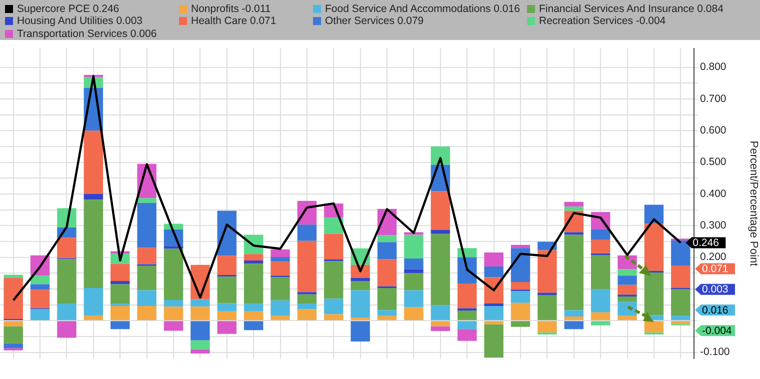  I want to click on legend-label: Health Care 0.071, so click(234, 21).